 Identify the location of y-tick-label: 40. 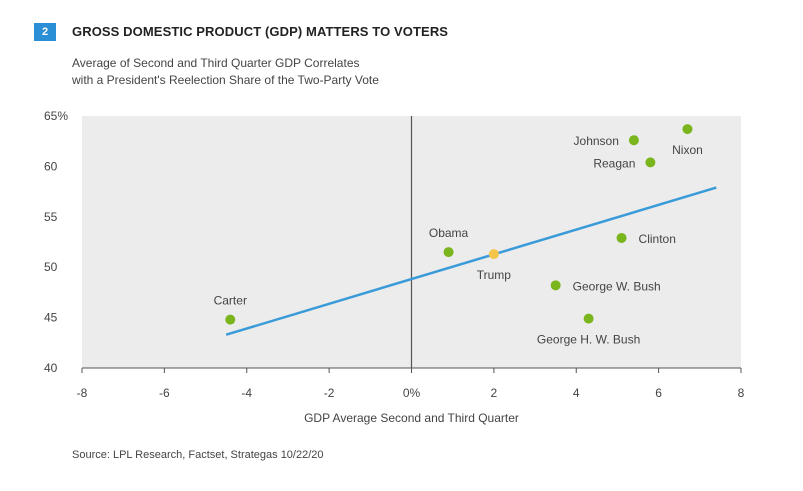
(51, 368).